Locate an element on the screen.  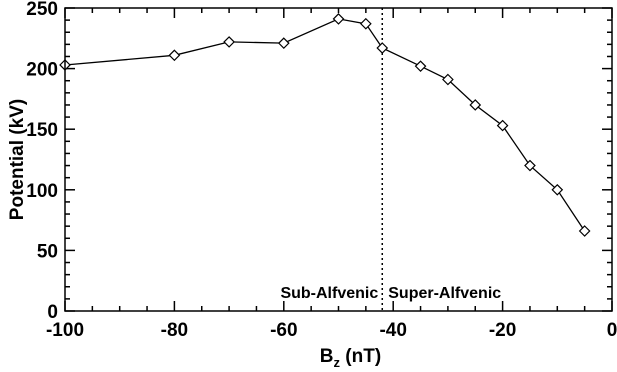
x-axis-title-unit: (nT) is located at coordinates (360, 356).